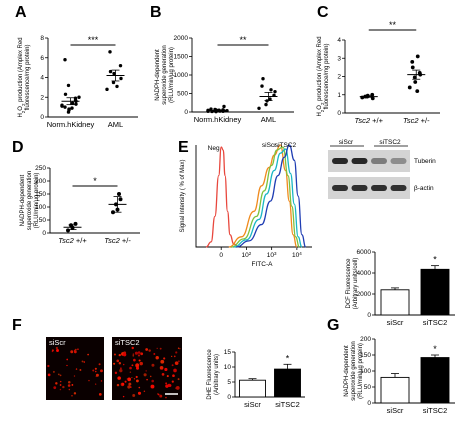  I want to click on A-ylabel-line: fluorescence/mg protein), so click(28, 77).